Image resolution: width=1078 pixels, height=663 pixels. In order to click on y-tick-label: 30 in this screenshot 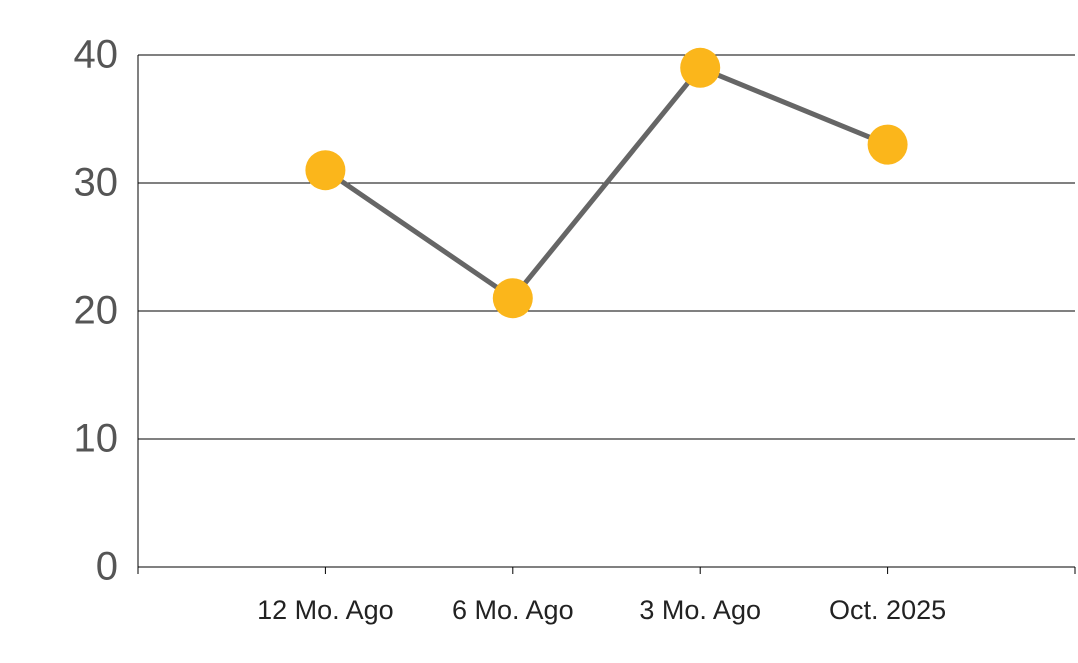, I will do `click(96, 183)`.